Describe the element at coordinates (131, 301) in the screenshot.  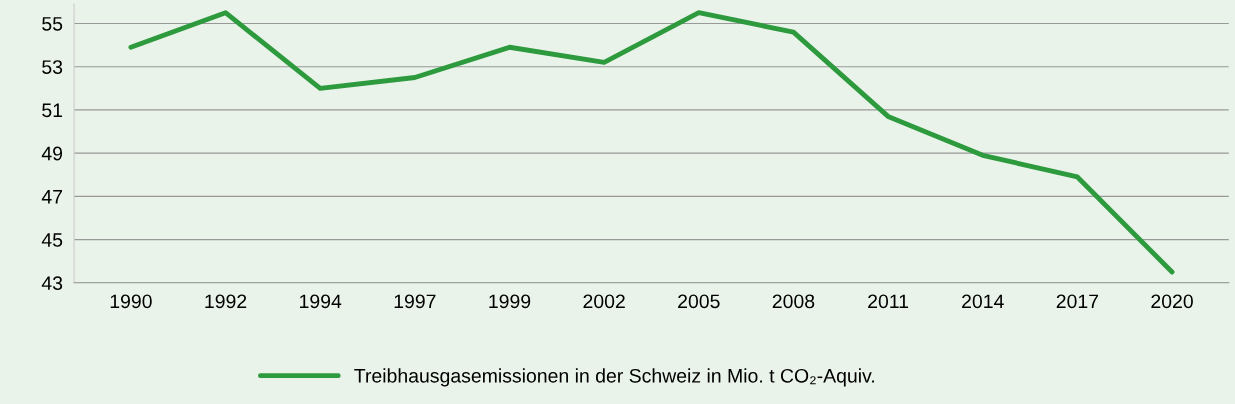
I see `x-tick-label: 1990` at that location.